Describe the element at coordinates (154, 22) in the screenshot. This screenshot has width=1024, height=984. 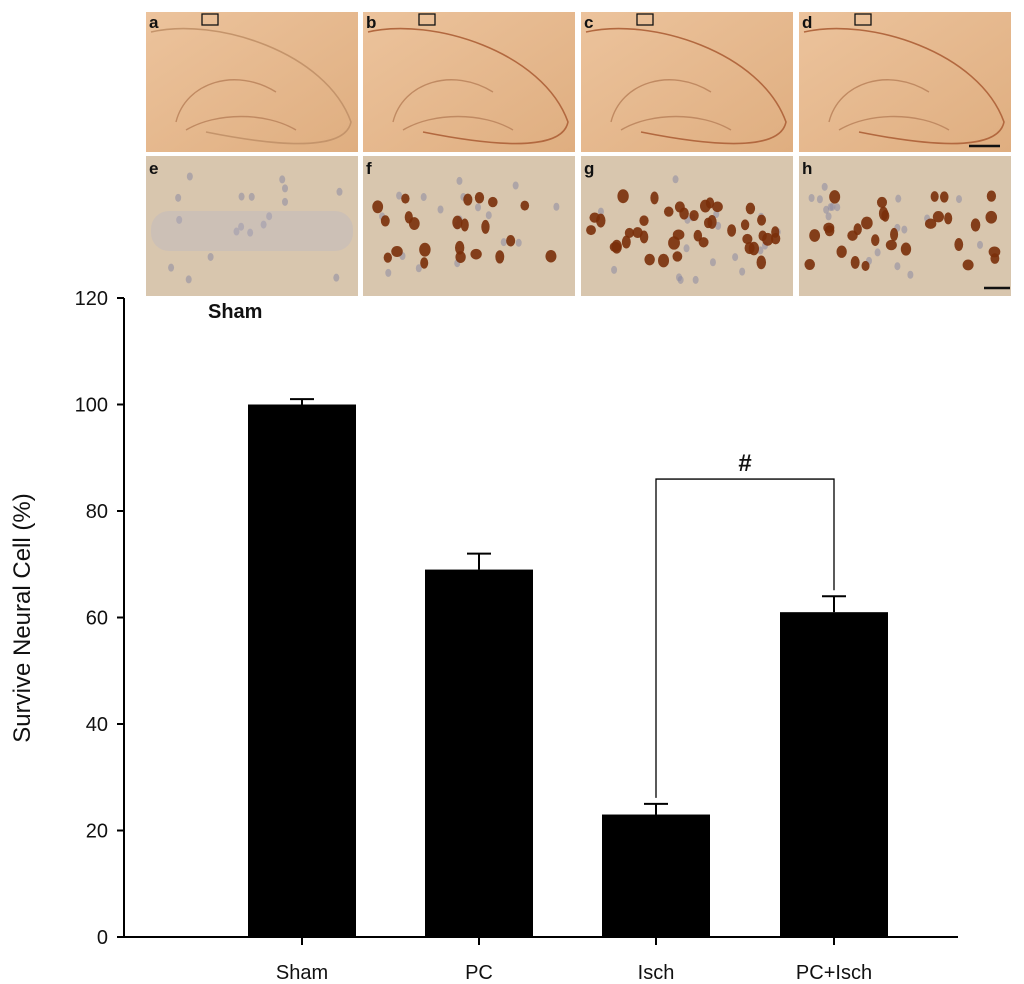
I see `panel-label-a: a` at that location.